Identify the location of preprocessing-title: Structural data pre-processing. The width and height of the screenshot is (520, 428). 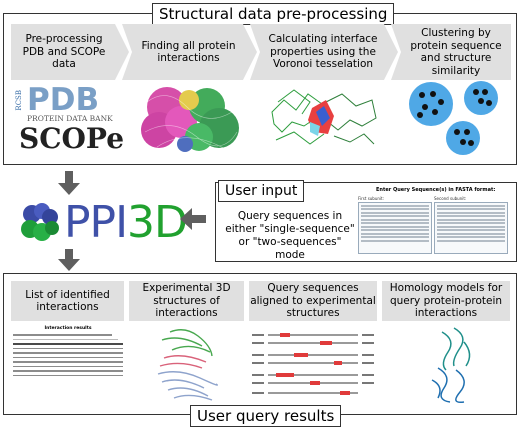
(273, 14).